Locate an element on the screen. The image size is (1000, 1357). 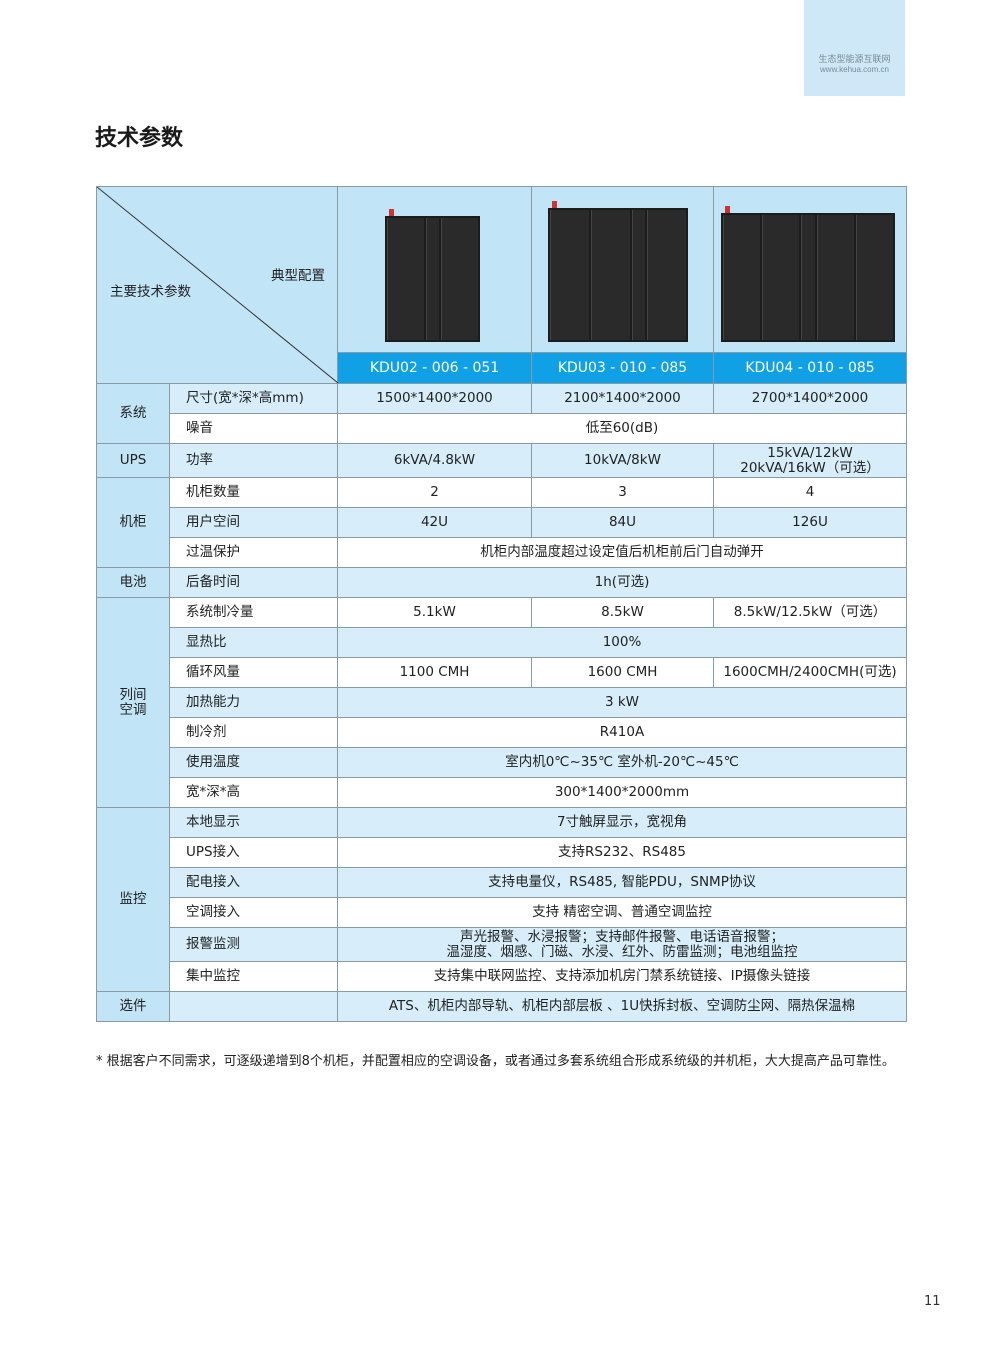
value-cell: 7寸触屏显示，宽视角 is located at coordinates (622, 822).